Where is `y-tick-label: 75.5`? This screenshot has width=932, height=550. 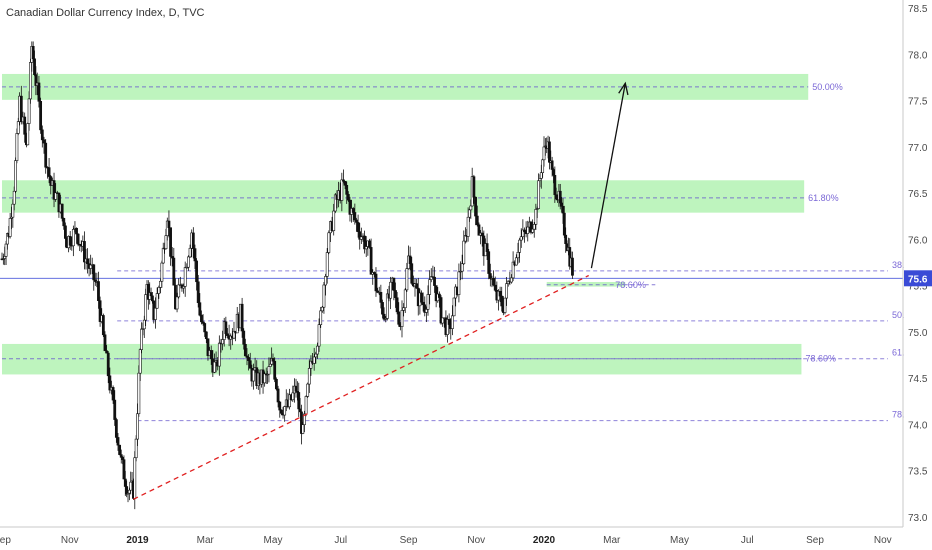
y-tick-label: 75.5 is located at coordinates (918, 287).